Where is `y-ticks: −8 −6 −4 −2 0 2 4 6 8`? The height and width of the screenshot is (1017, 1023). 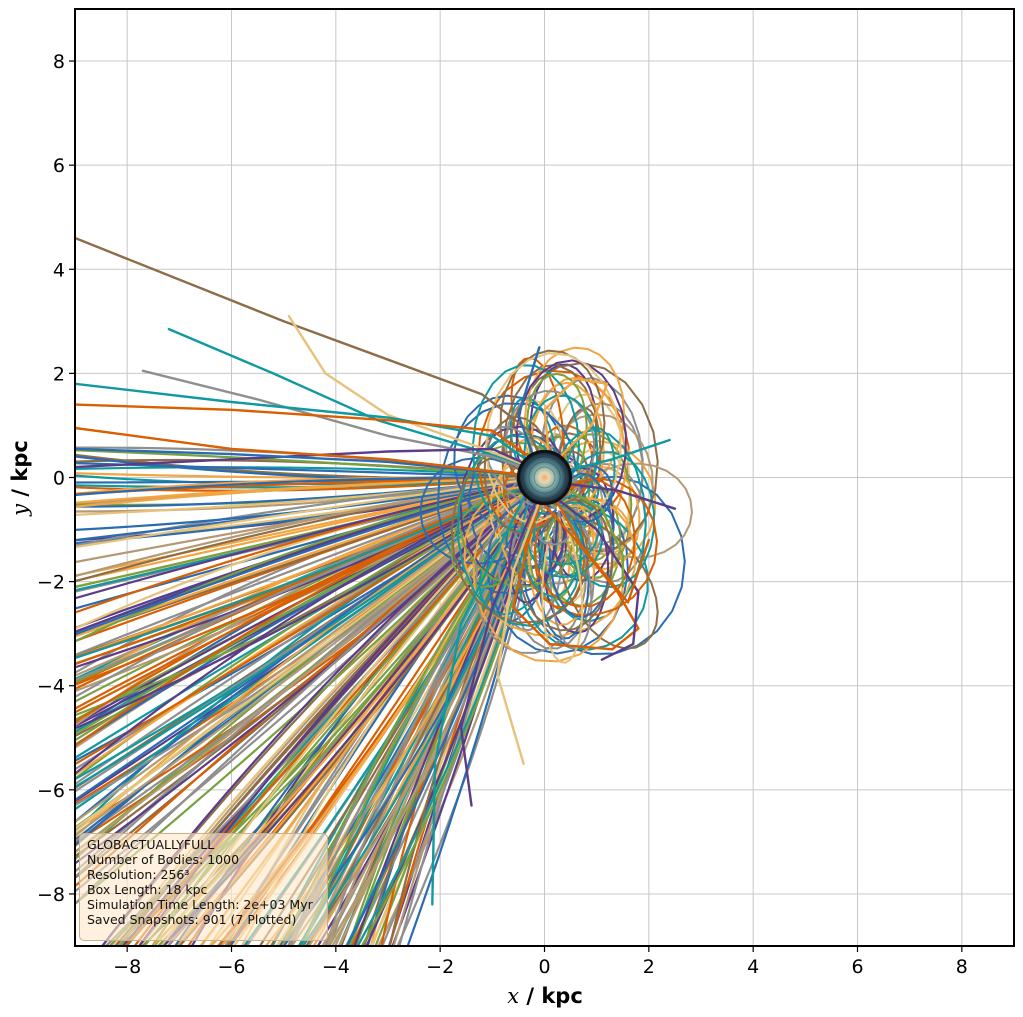
y-ticks: −8 −6 −4 −2 0 2 4 6 8 is located at coordinates (56, 478).